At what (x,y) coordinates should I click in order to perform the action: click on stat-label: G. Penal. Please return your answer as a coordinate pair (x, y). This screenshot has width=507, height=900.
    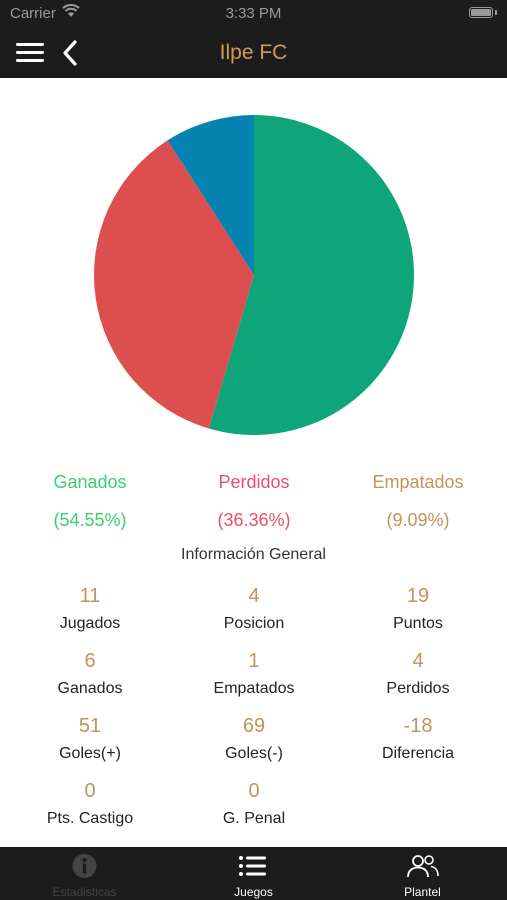
    Looking at the image, I should click on (254, 818).